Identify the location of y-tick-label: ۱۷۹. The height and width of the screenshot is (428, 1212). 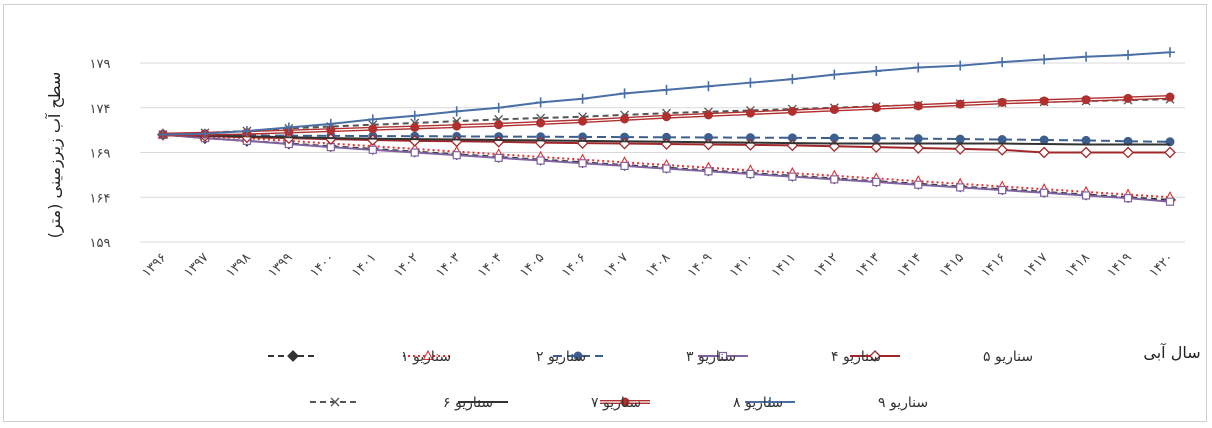
(100, 64).